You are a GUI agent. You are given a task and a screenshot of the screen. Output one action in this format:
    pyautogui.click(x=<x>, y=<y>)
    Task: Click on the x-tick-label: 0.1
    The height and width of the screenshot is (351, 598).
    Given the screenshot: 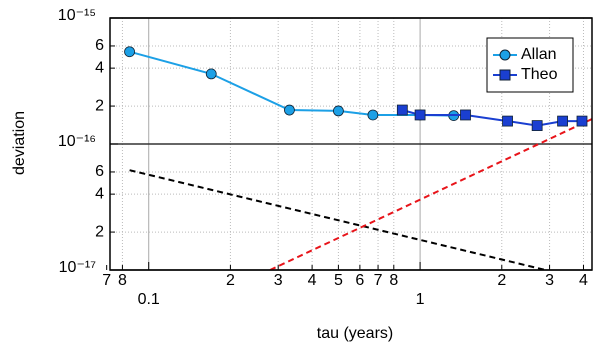 What is the action you would take?
    pyautogui.click(x=149, y=299)
    